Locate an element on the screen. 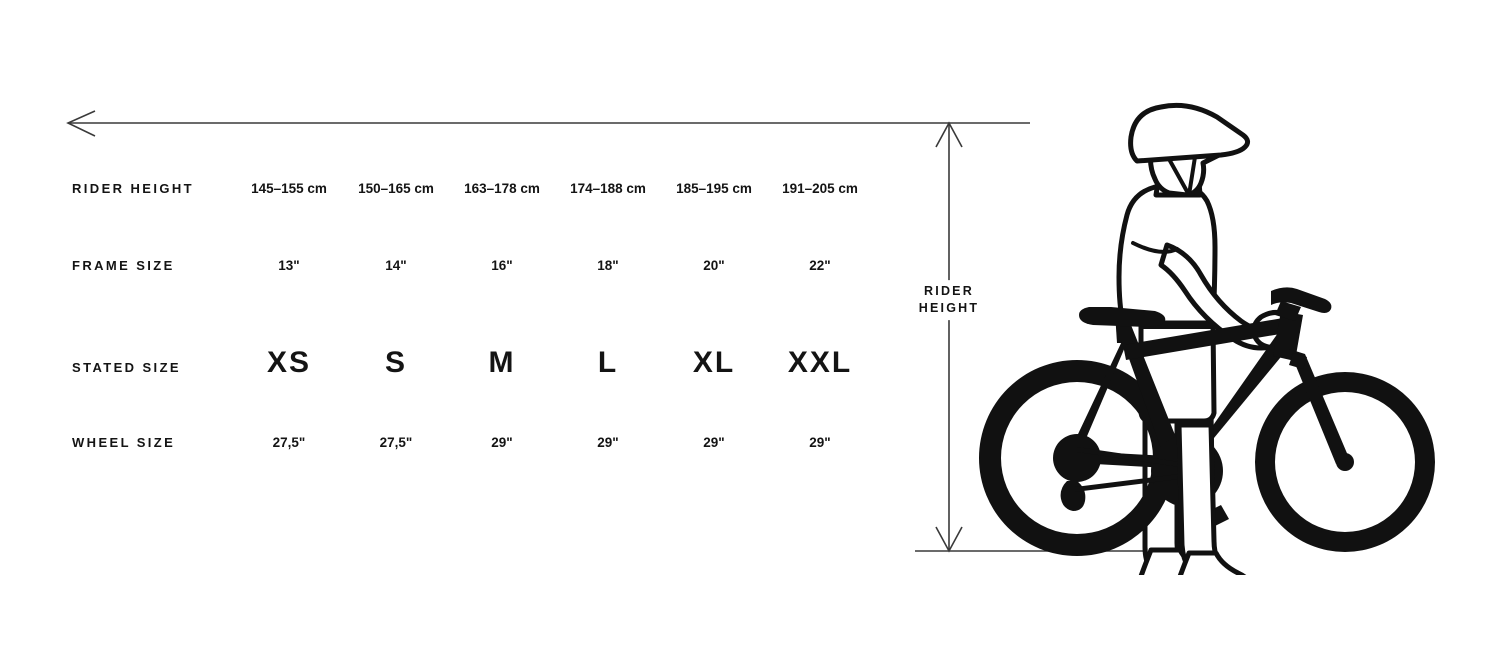 The width and height of the screenshot is (1500, 667). cell-wheel-size-4: 29" is located at coordinates (608, 442).